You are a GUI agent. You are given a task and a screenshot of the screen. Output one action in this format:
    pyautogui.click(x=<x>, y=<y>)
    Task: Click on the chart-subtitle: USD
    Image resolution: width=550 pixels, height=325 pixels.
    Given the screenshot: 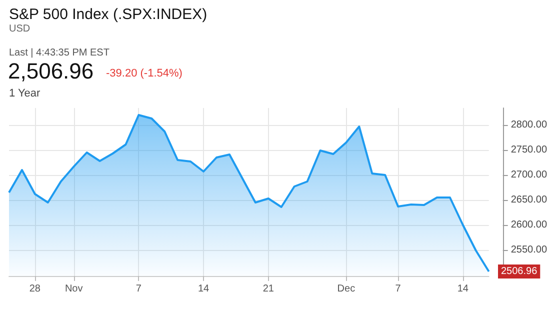 What is the action you would take?
    pyautogui.click(x=19, y=29)
    